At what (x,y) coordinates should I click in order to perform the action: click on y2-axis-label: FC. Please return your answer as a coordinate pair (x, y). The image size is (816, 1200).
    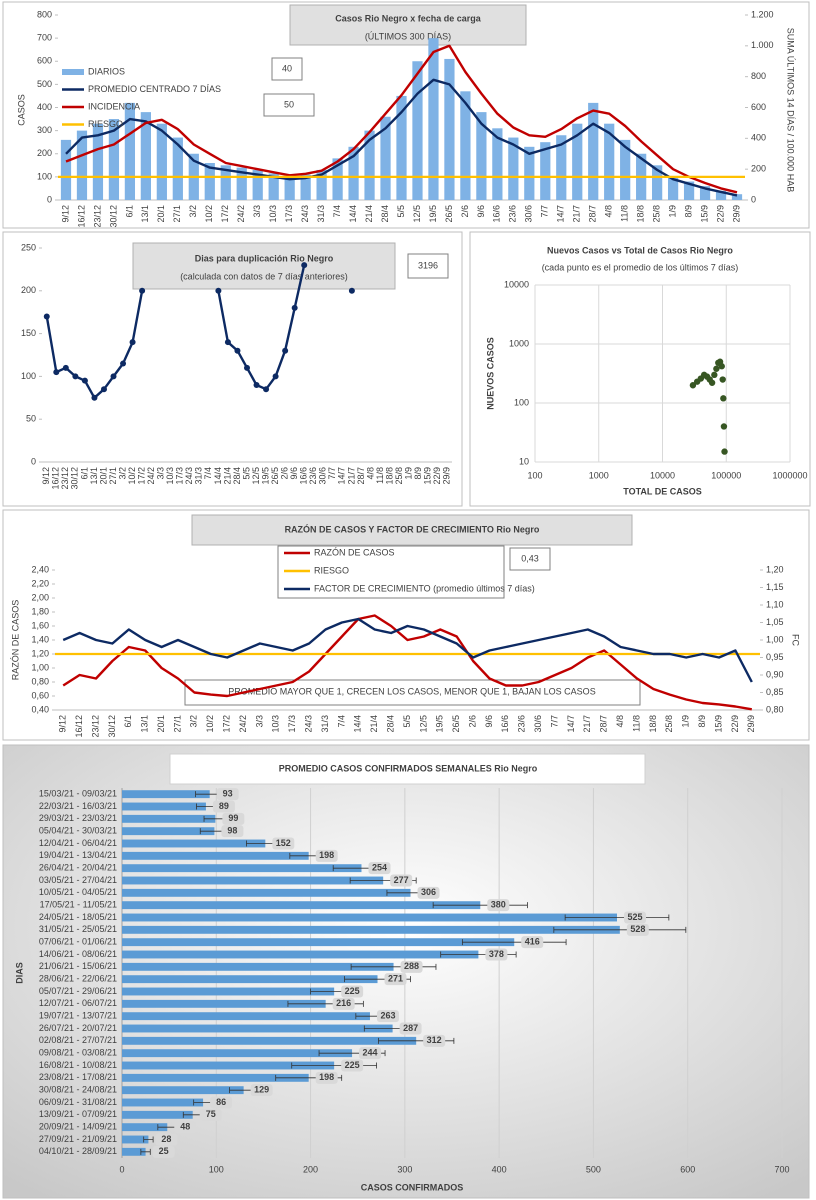
    Looking at the image, I should click on (796, 640).